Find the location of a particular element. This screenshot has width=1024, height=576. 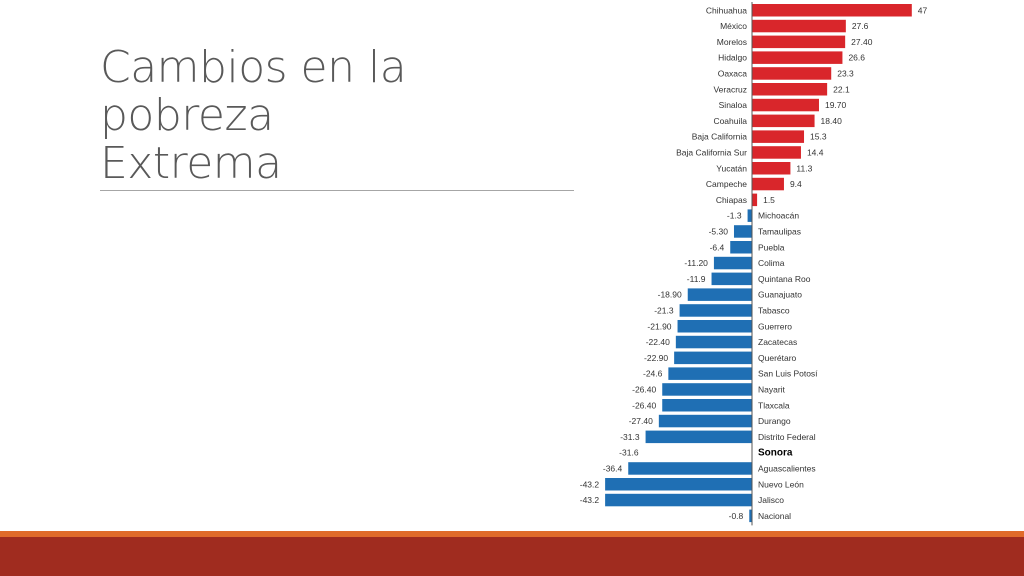

bar-chihuahua is located at coordinates (832, 10).